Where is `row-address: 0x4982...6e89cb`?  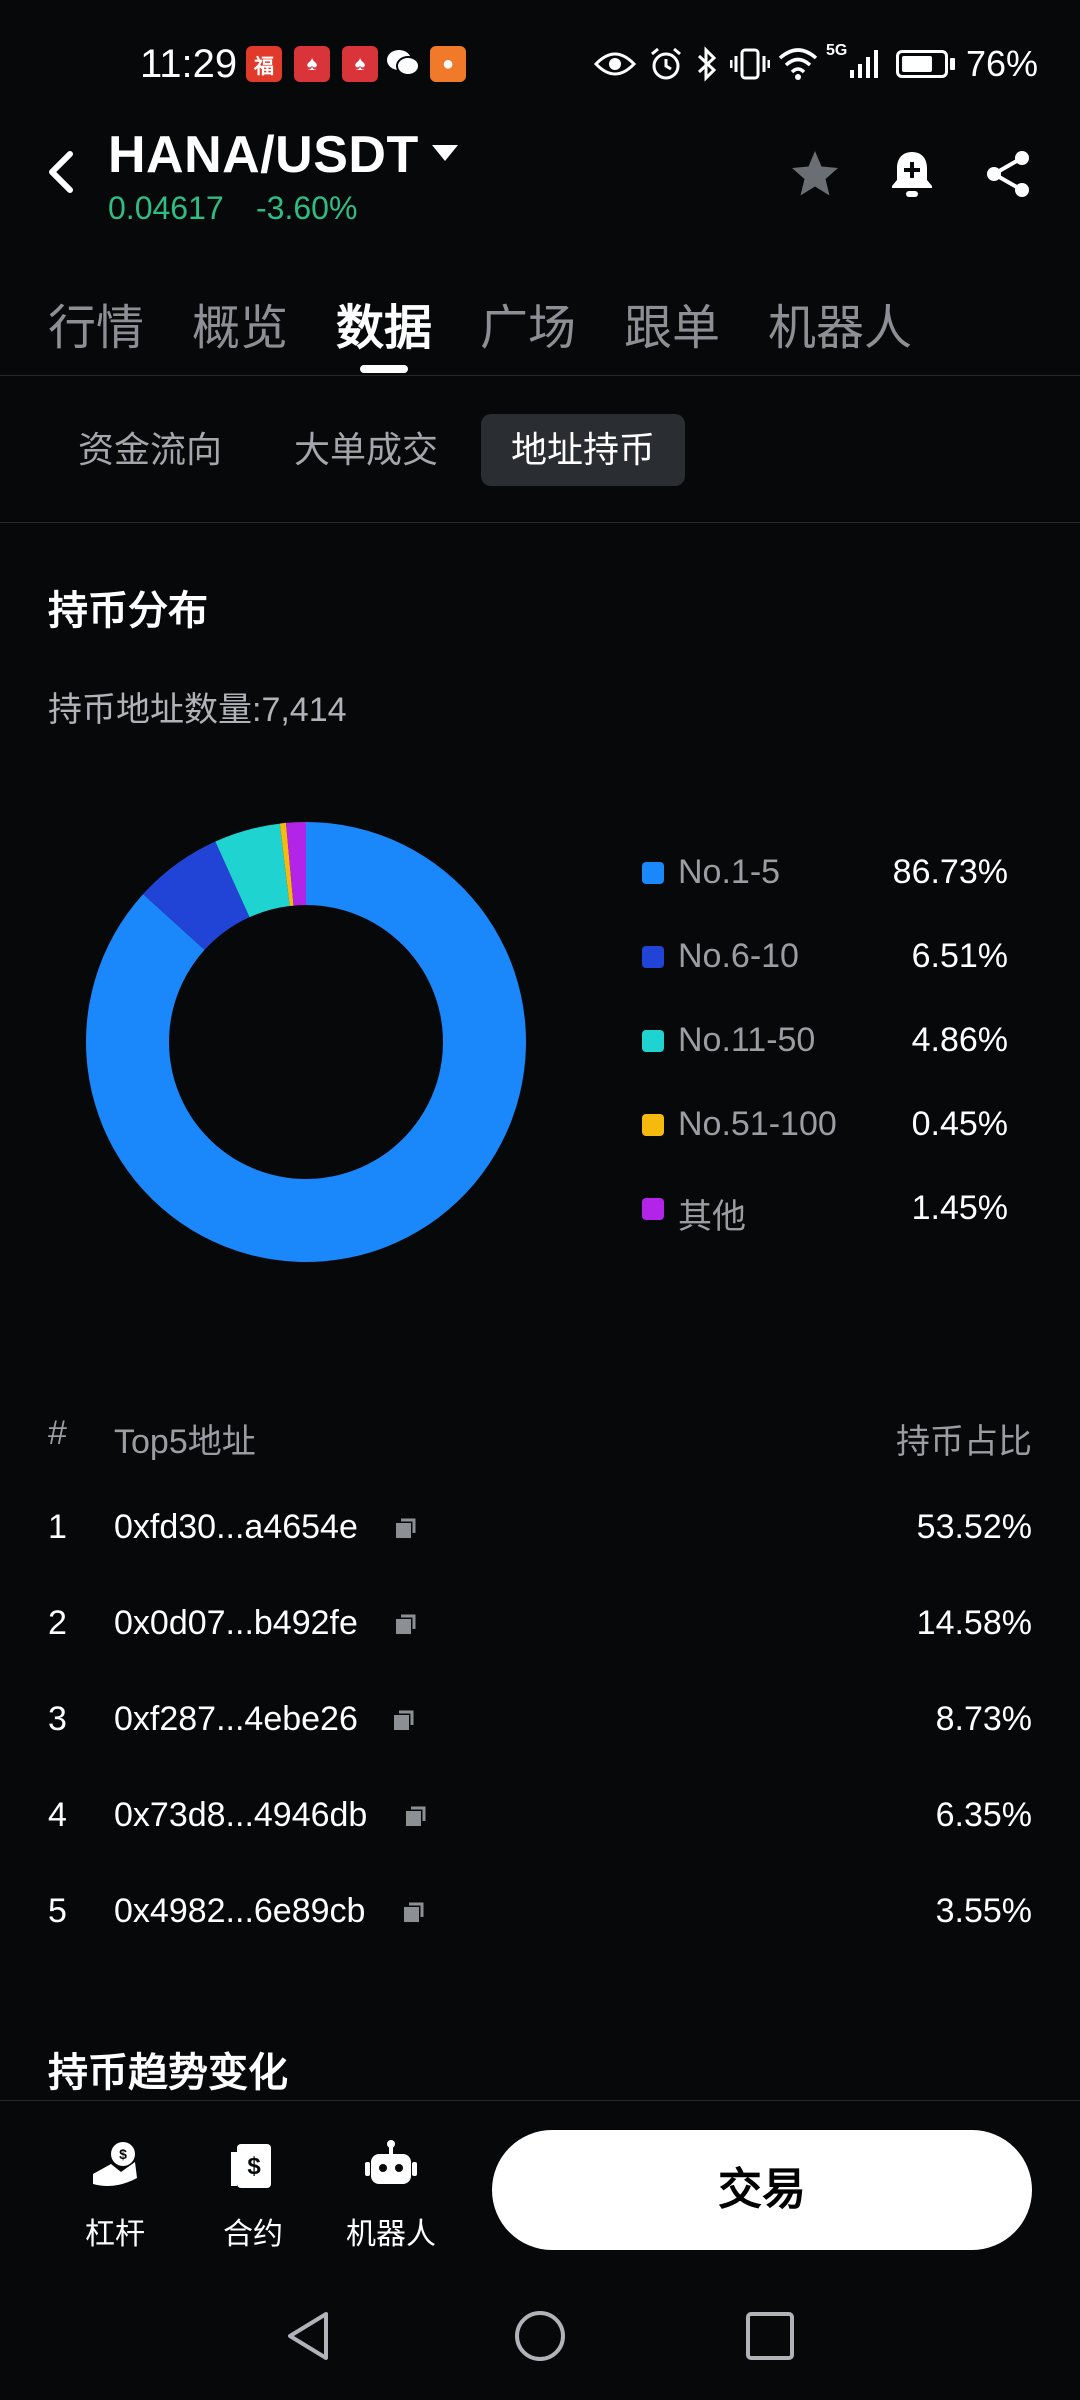 row-address: 0x4982...6e89cb is located at coordinates (240, 1911).